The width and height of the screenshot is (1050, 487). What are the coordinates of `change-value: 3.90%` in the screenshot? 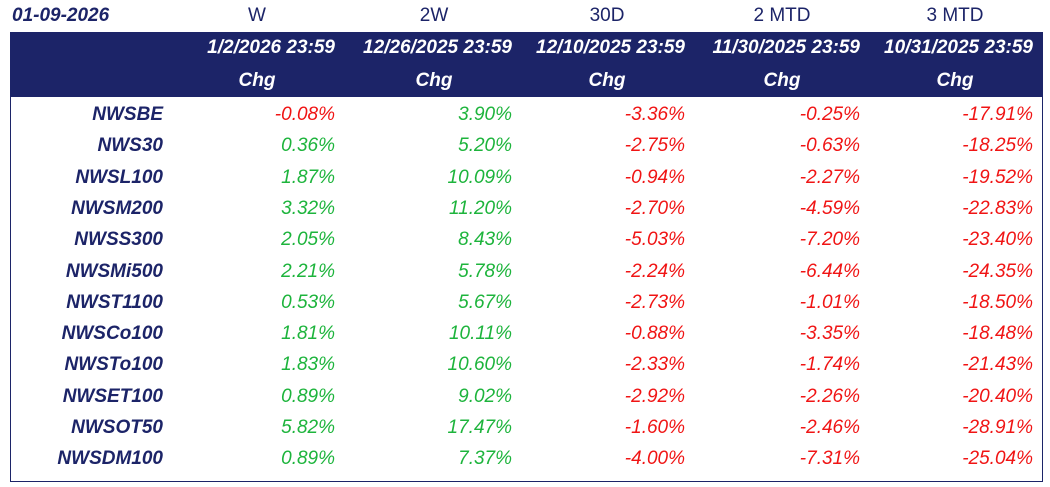 It's located at (485, 114).